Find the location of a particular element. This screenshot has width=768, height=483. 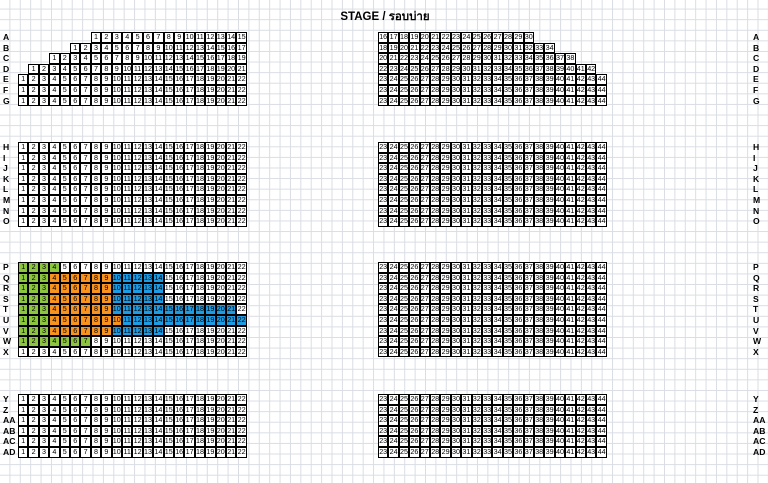

seat: 16 is located at coordinates (179, 158).